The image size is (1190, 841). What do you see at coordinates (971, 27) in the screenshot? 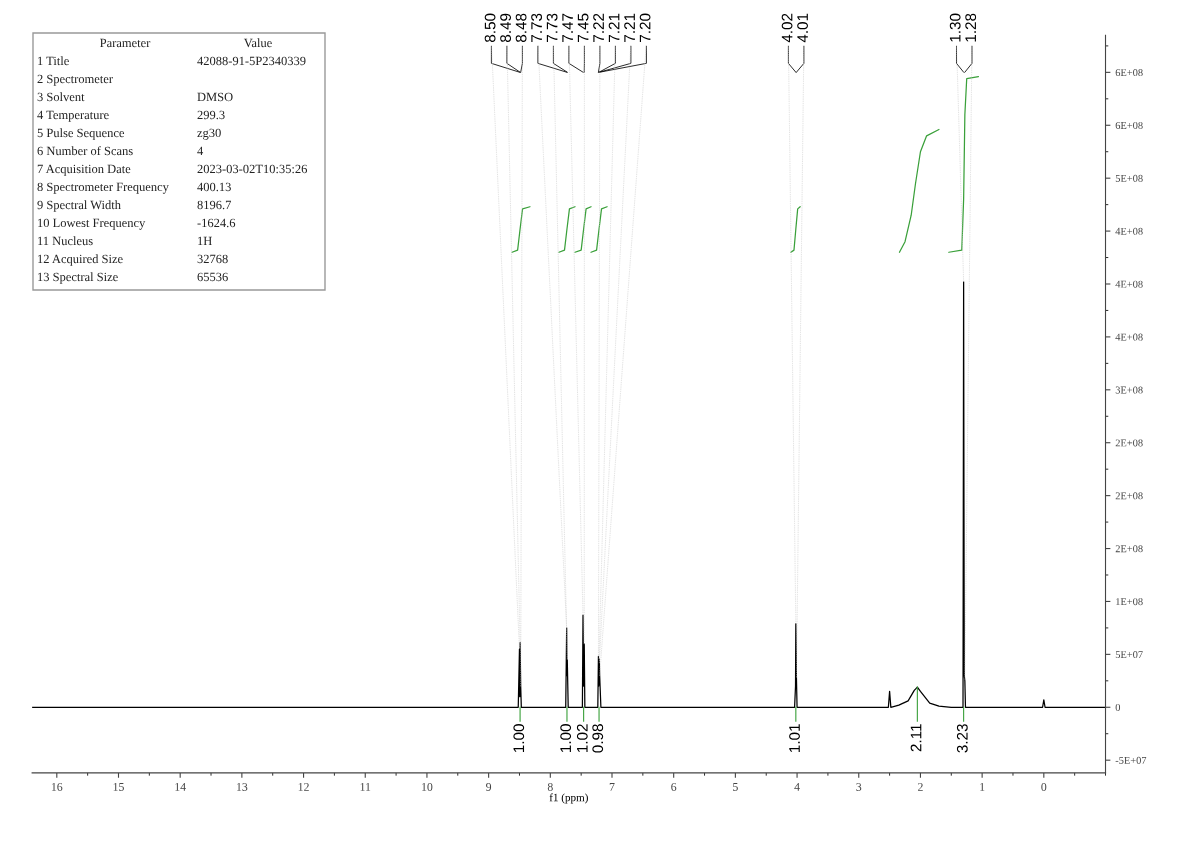
I see `annotation: 1.28` at bounding box center [971, 27].